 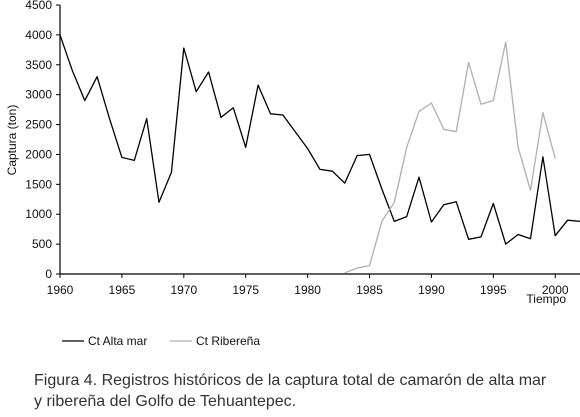 I want to click on x-tick-label: 1975, so click(x=245, y=290).